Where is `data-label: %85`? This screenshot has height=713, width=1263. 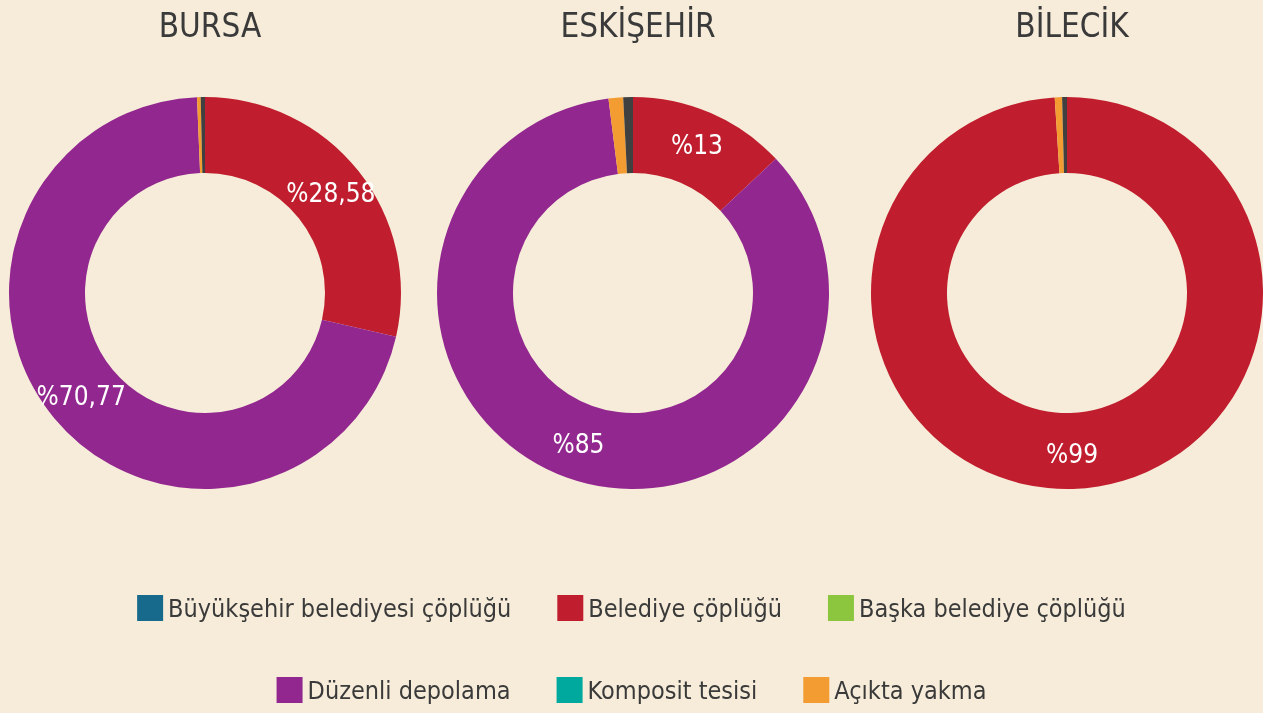 data-label: %85 is located at coordinates (578, 444).